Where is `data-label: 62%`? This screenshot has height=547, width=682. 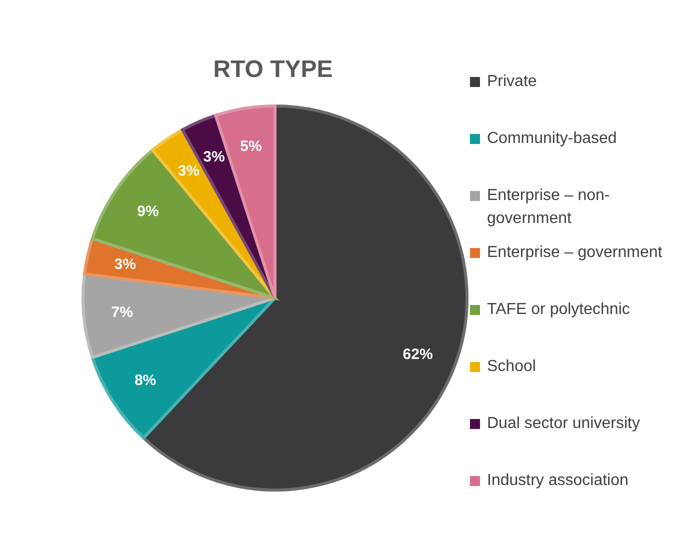
data-label: 62% is located at coordinates (417, 355).